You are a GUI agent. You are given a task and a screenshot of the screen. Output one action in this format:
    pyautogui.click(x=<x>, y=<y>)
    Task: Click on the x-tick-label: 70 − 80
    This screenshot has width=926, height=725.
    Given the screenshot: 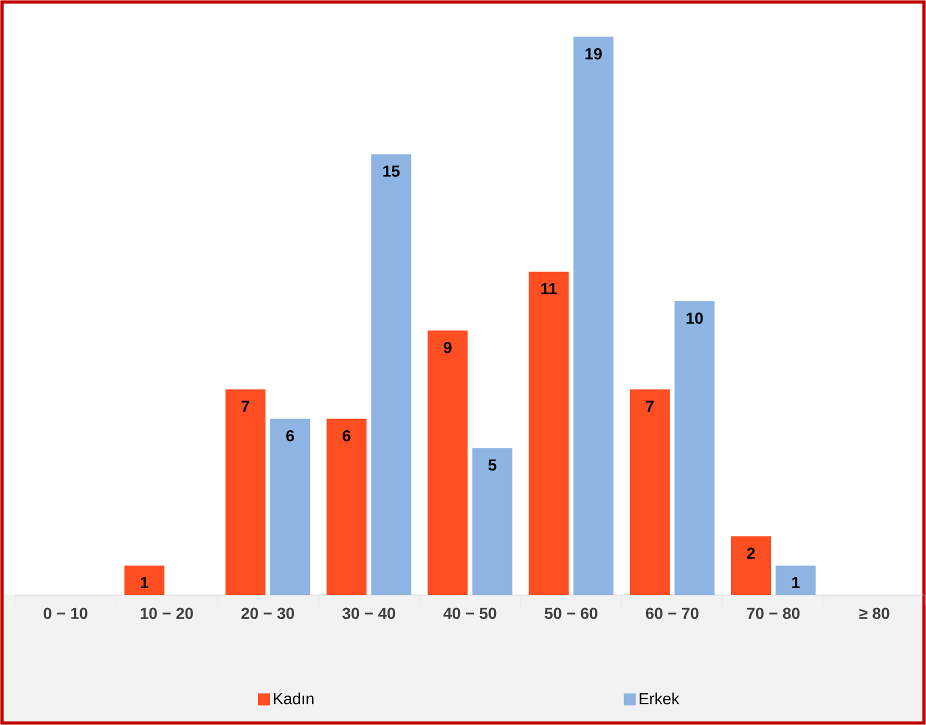 What is the action you would take?
    pyautogui.click(x=773, y=614)
    